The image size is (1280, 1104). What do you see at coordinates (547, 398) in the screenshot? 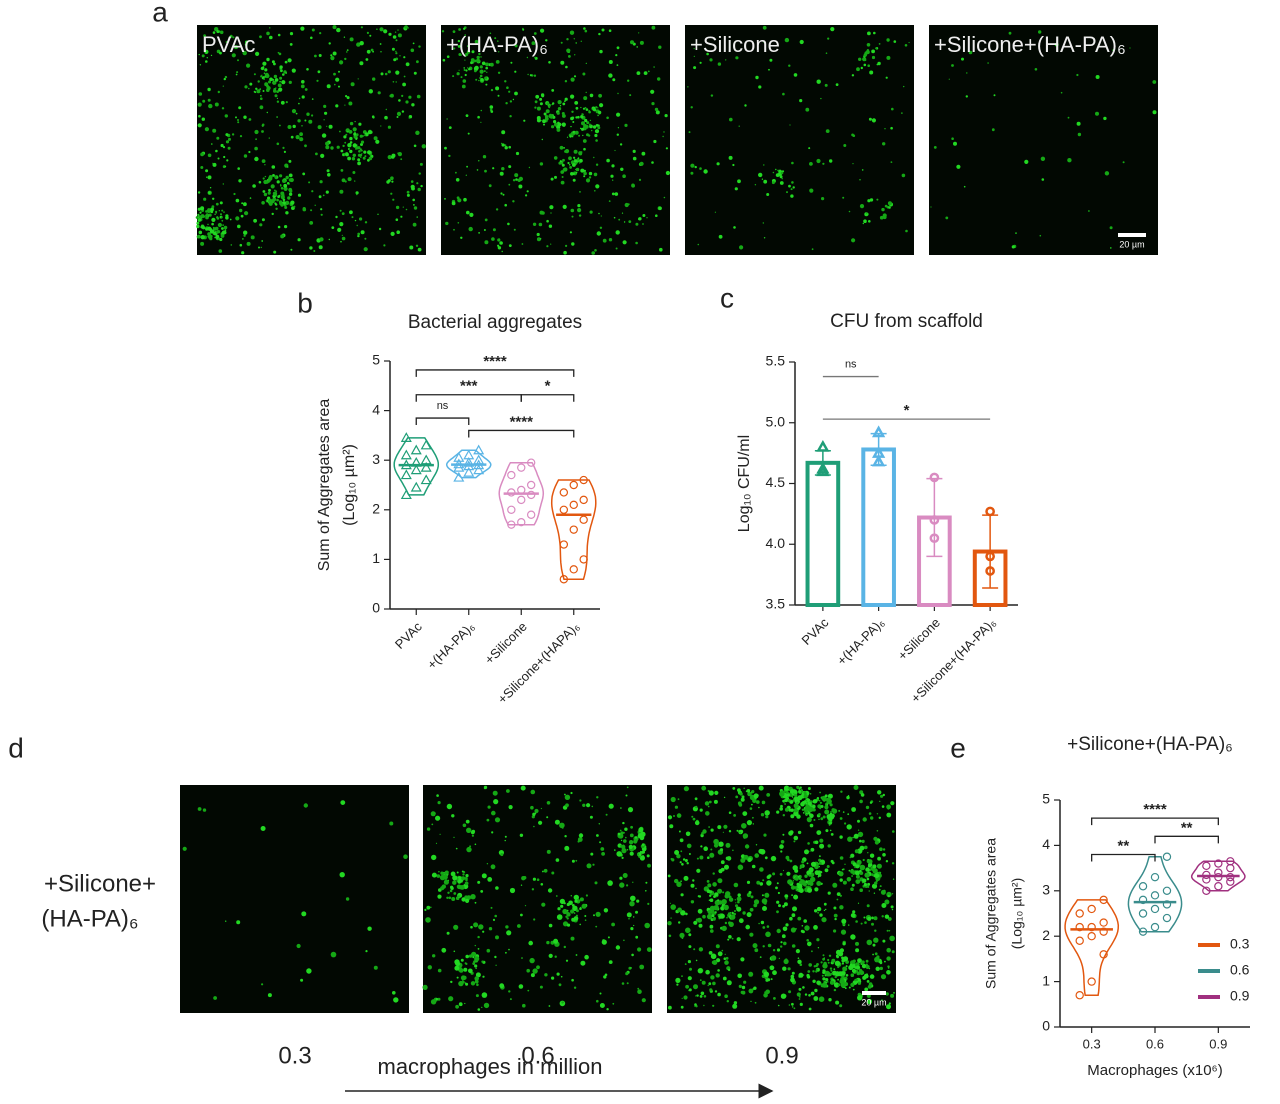
I see `significance-bracket` at bounding box center [547, 398].